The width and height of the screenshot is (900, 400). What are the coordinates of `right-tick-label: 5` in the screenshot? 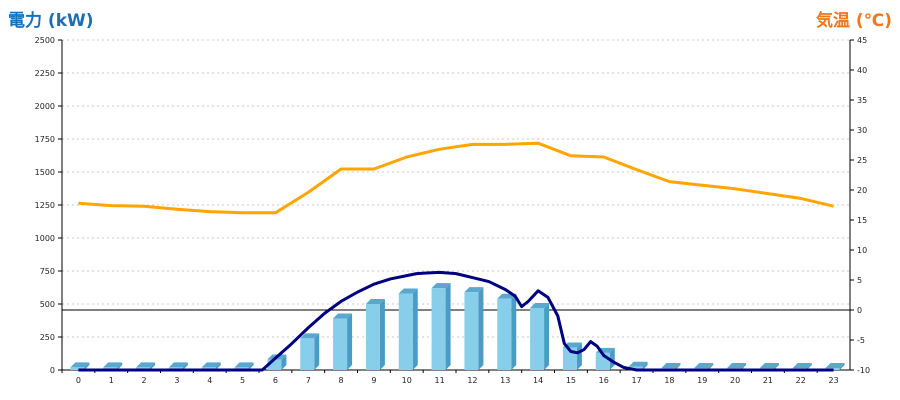 It's located at (859, 280).